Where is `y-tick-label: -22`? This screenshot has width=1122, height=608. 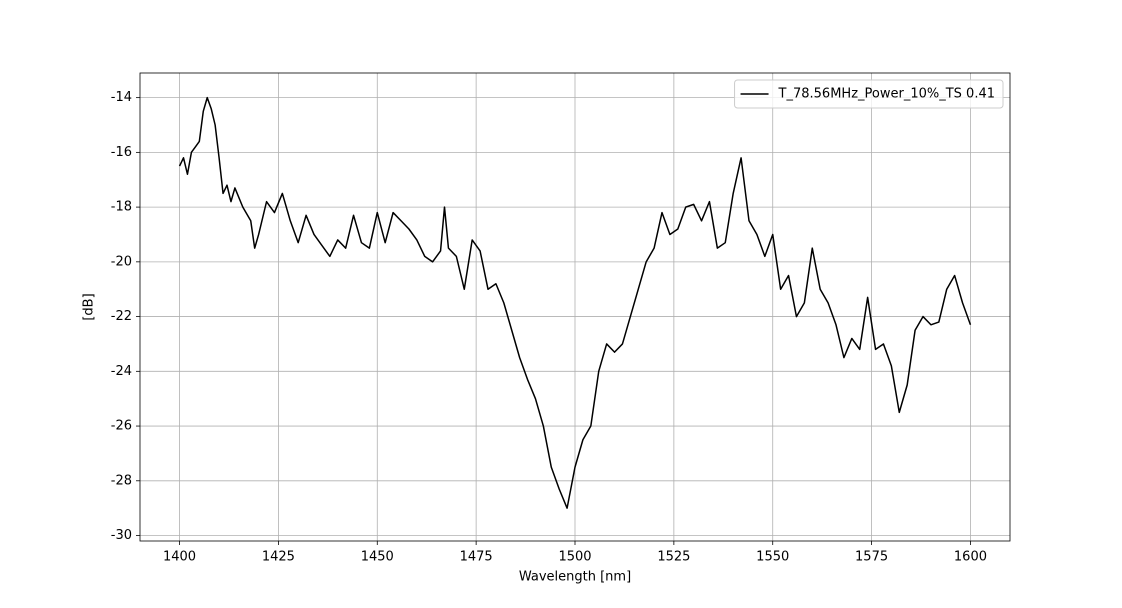
y-tick-label: -22 is located at coordinates (121, 316).